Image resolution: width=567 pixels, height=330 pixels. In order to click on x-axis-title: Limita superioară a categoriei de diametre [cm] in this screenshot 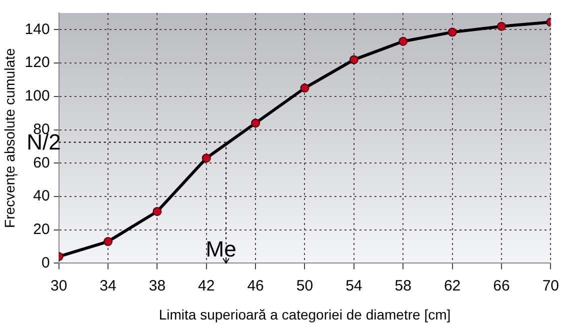, I will do `click(304, 314)`.